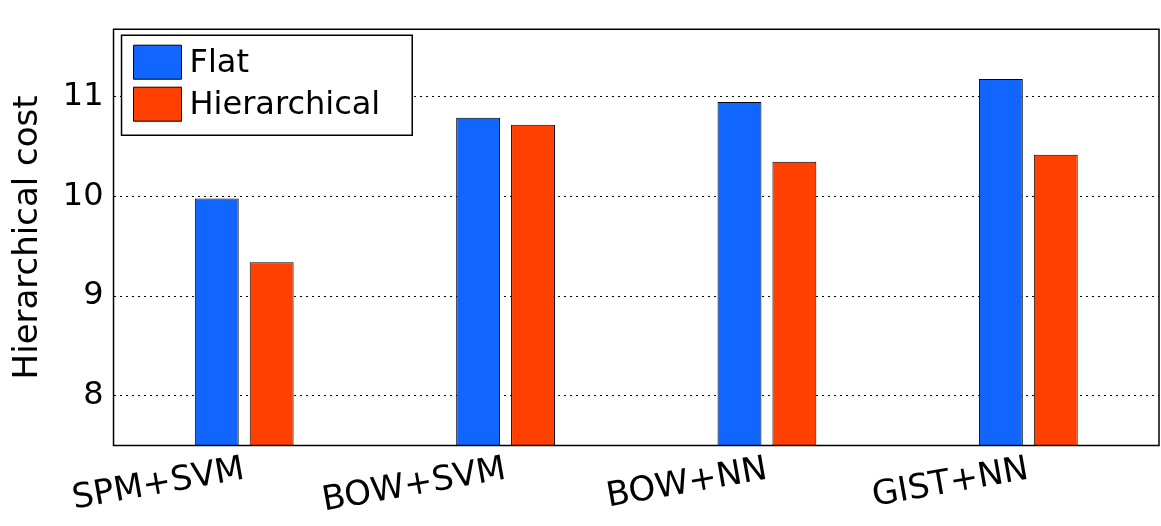  What do you see at coordinates (219, 60) in the screenshot?
I see `legend-label: Flat` at bounding box center [219, 60].